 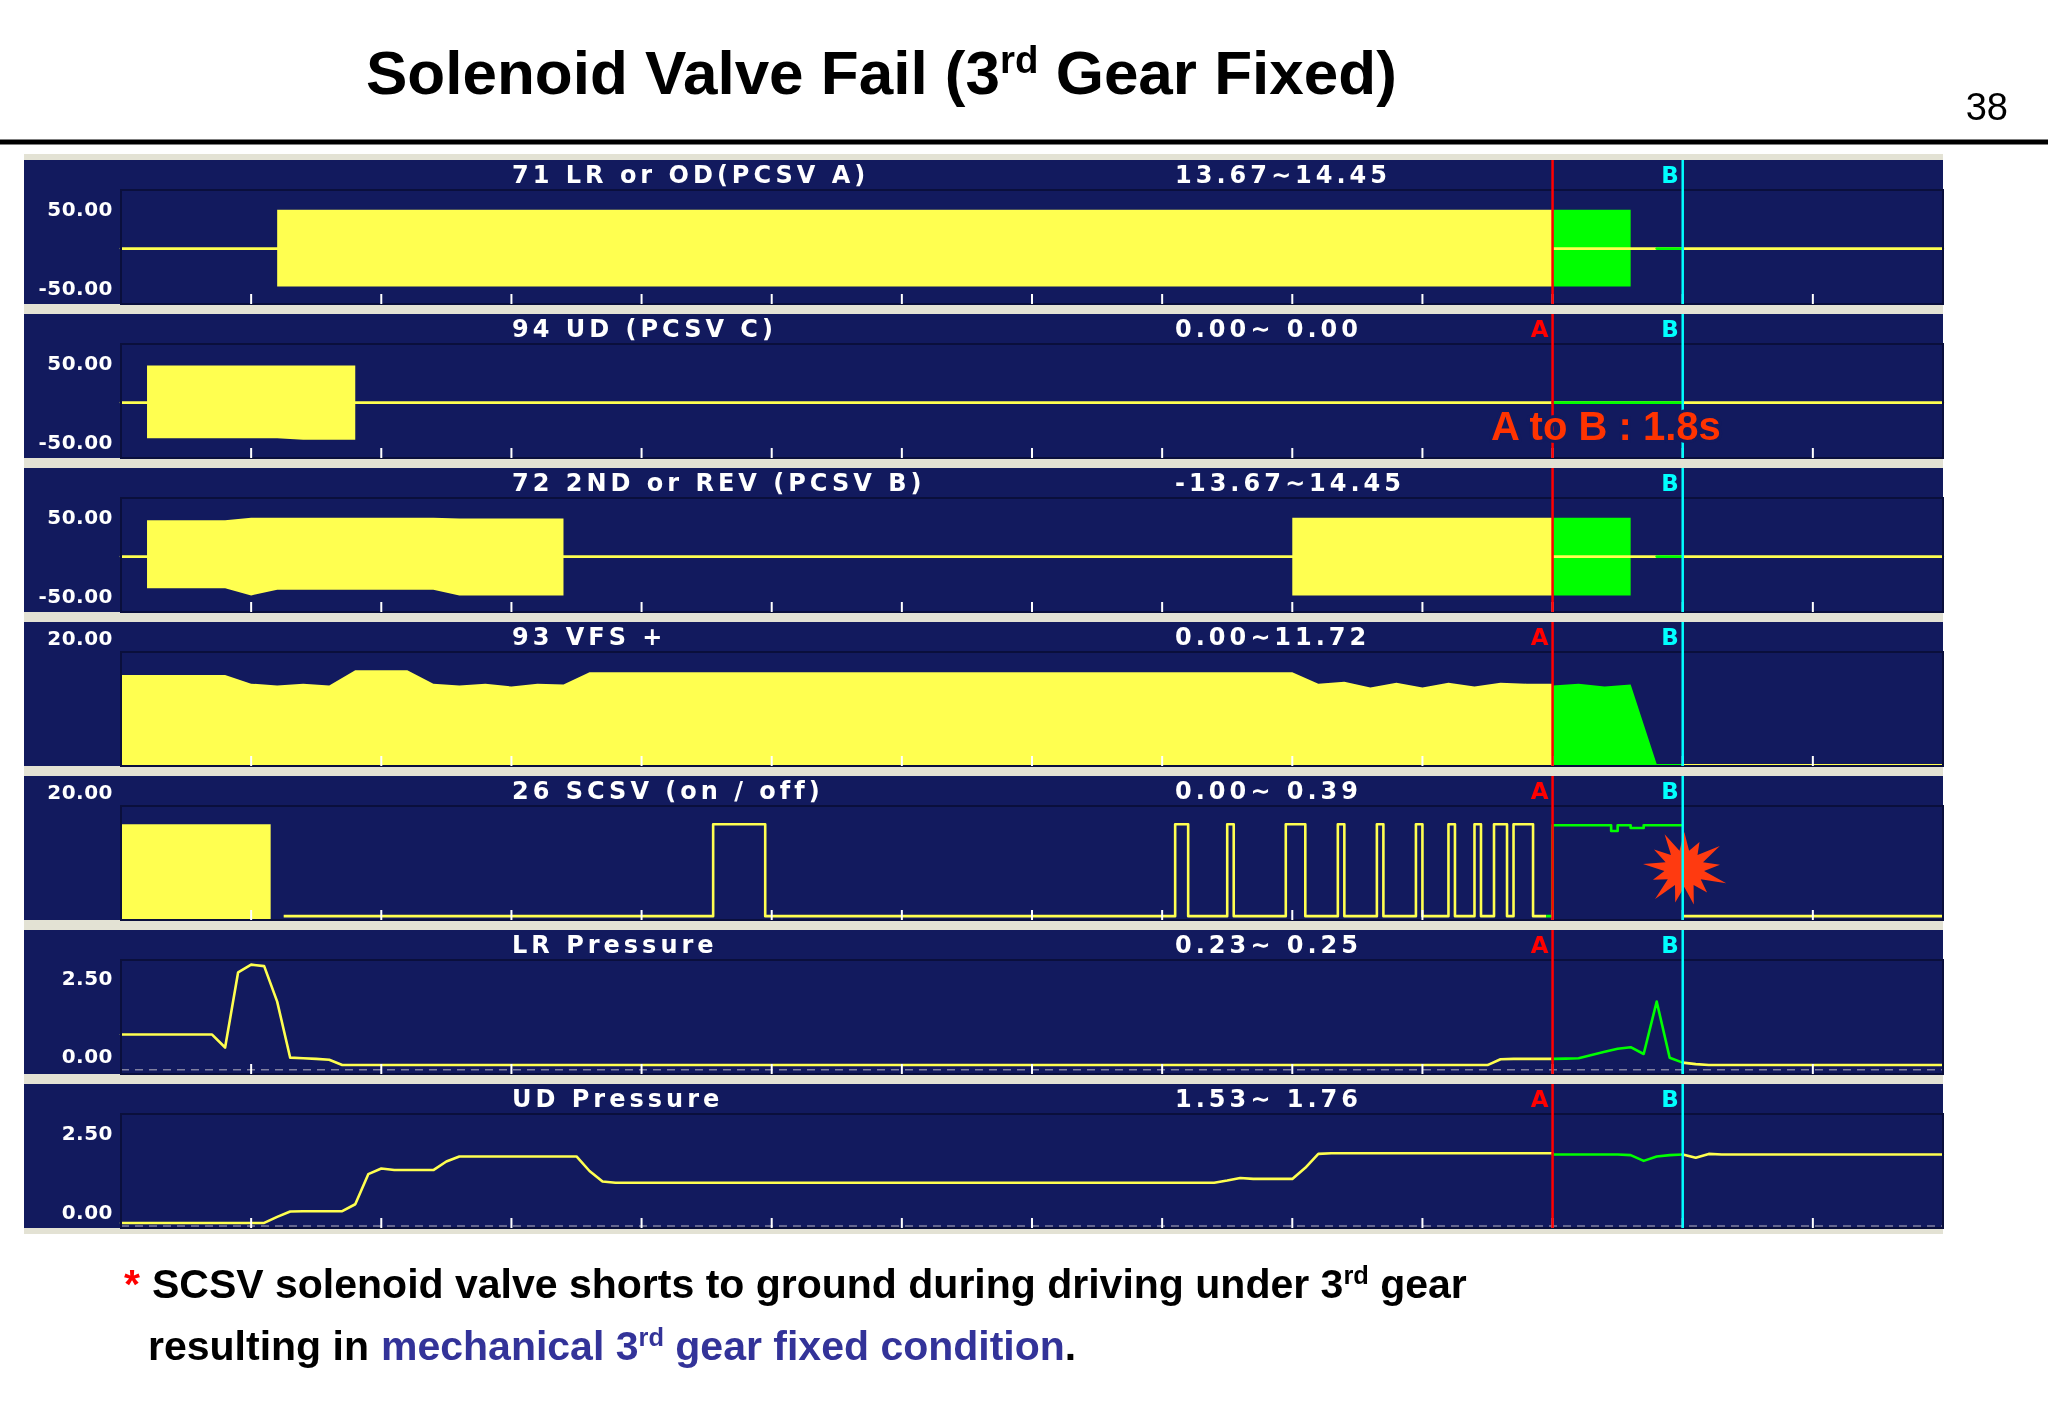 I want to click on text: resulting in, so click(x=258, y=1346).